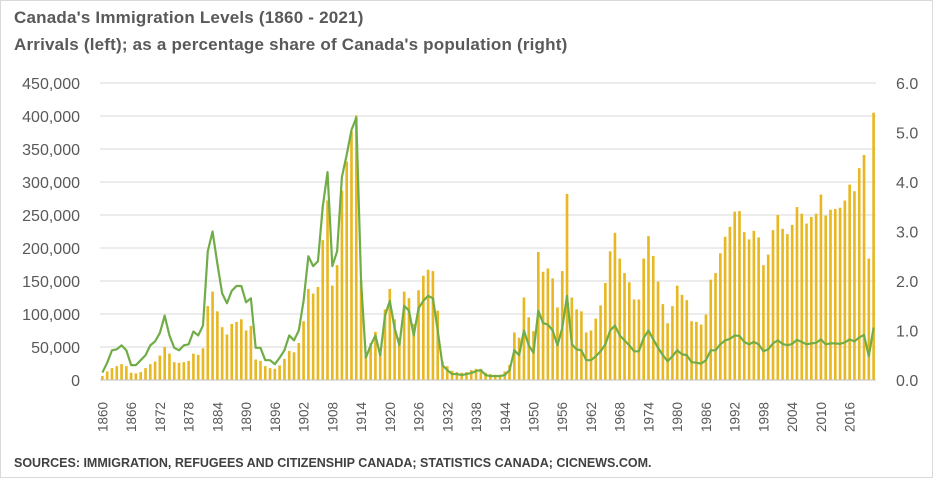 The image size is (933, 478). I want to click on left-axis-tick-label: 250,000, so click(51, 216).